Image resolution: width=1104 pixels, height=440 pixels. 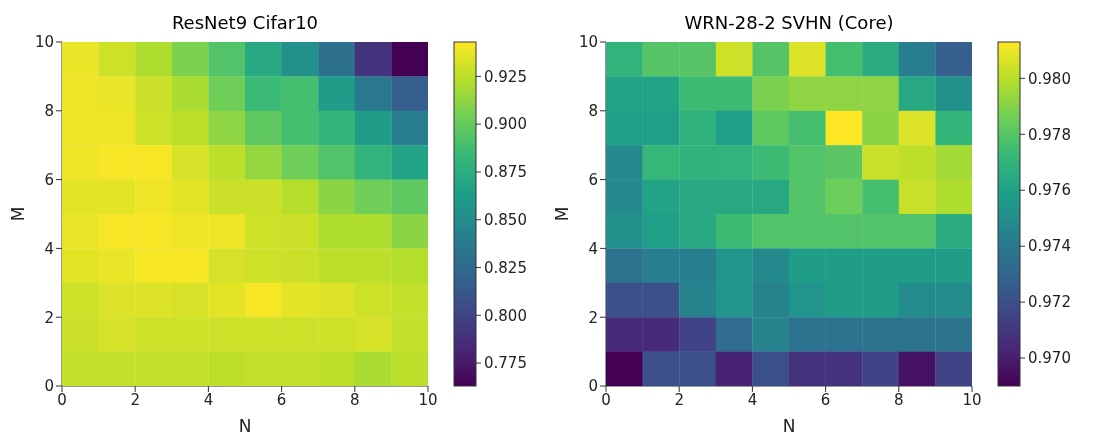 What do you see at coordinates (505, 124) in the screenshot?
I see `color-bar-label: 0.900` at bounding box center [505, 124].